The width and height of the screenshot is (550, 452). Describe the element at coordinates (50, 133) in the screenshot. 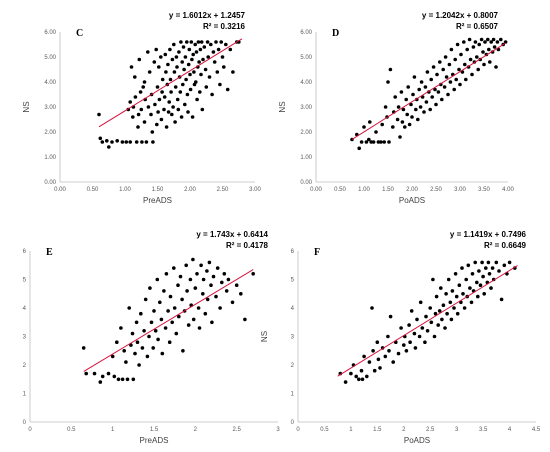

I see `y-tick-label: 2.00` at that location.